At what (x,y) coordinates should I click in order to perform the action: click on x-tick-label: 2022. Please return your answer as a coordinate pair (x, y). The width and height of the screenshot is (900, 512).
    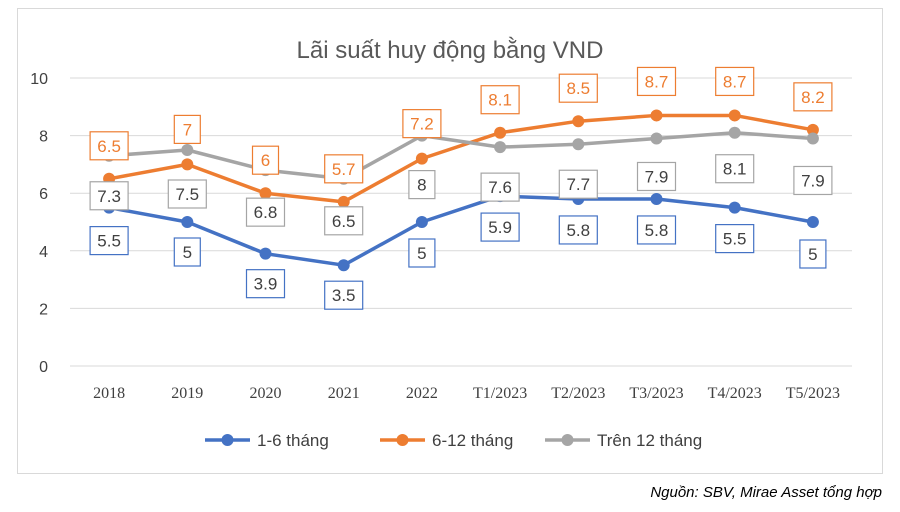
    Looking at the image, I should click on (422, 393).